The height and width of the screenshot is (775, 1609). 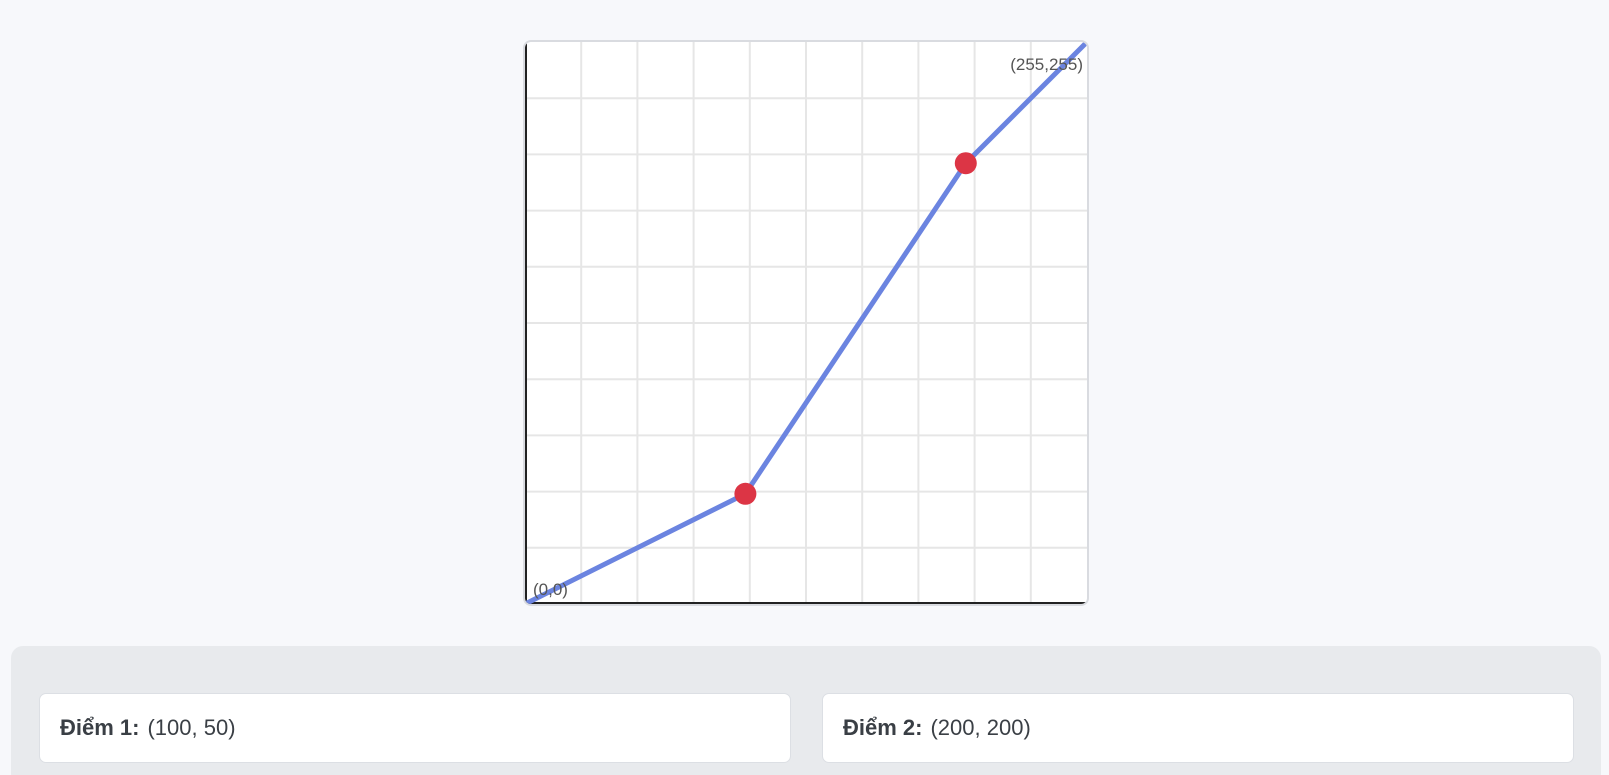 What do you see at coordinates (1046, 64) in the screenshot?
I see `max-label: (255,255)` at bounding box center [1046, 64].